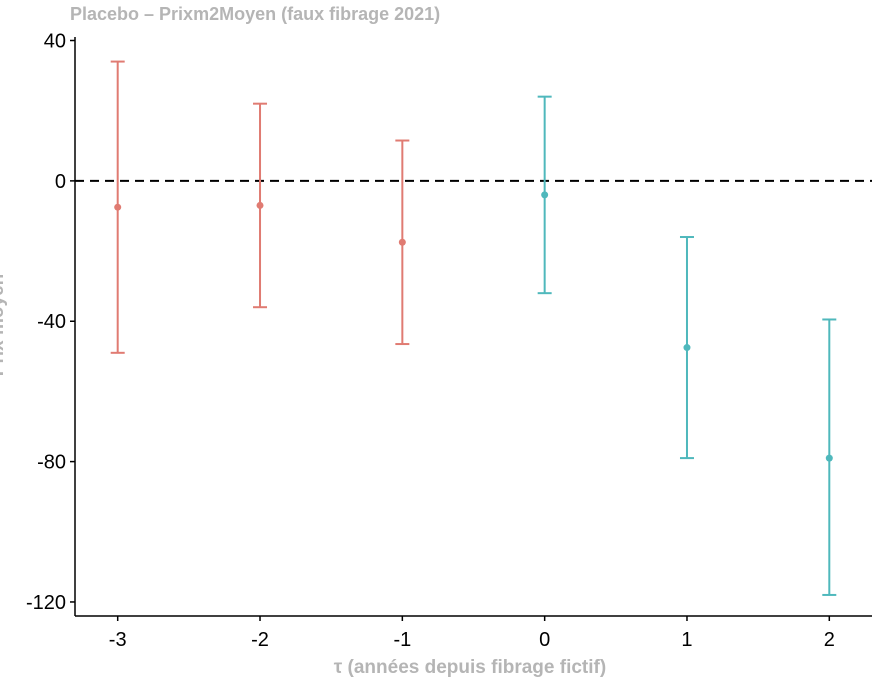 This screenshot has height=694, width=880. I want to click on y-axis-label: Prix moyen, so click(4, 325).